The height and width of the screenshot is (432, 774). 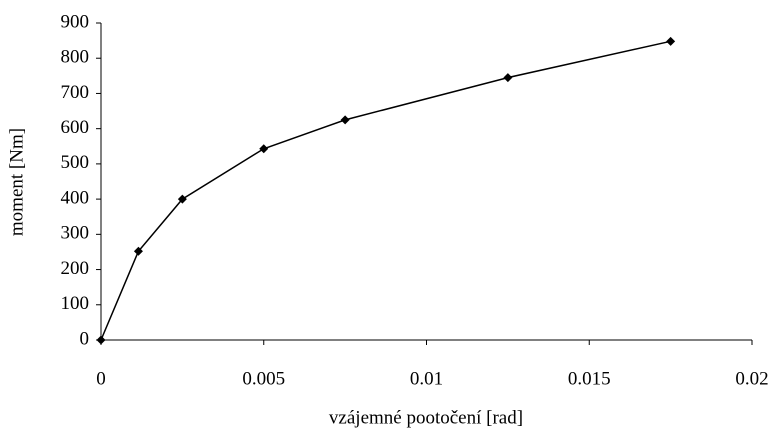 What do you see at coordinates (101, 378) in the screenshot?
I see `x-tick-label: 0` at bounding box center [101, 378].